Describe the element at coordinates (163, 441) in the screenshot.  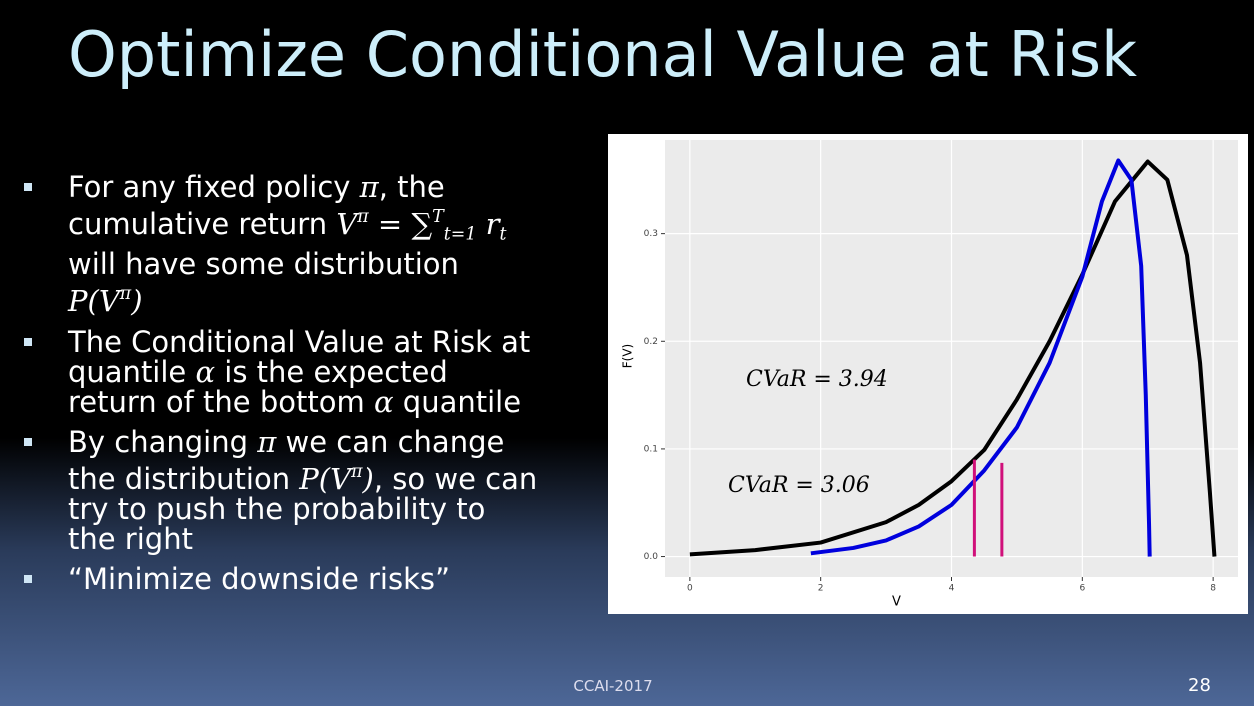
I see `bullet-text: By changing` at that location.